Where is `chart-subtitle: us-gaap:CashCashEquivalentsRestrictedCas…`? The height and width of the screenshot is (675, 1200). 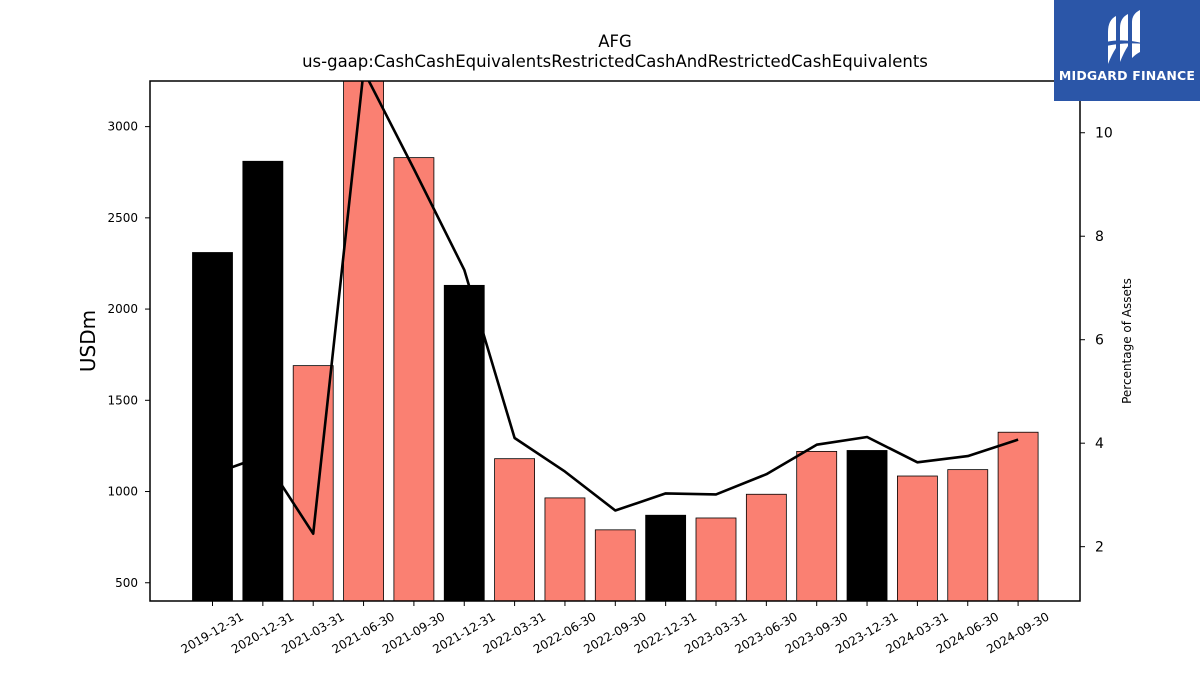
chart-subtitle: us-gaap:CashCashEquivalentsRestrictedCas… is located at coordinates (615, 61).